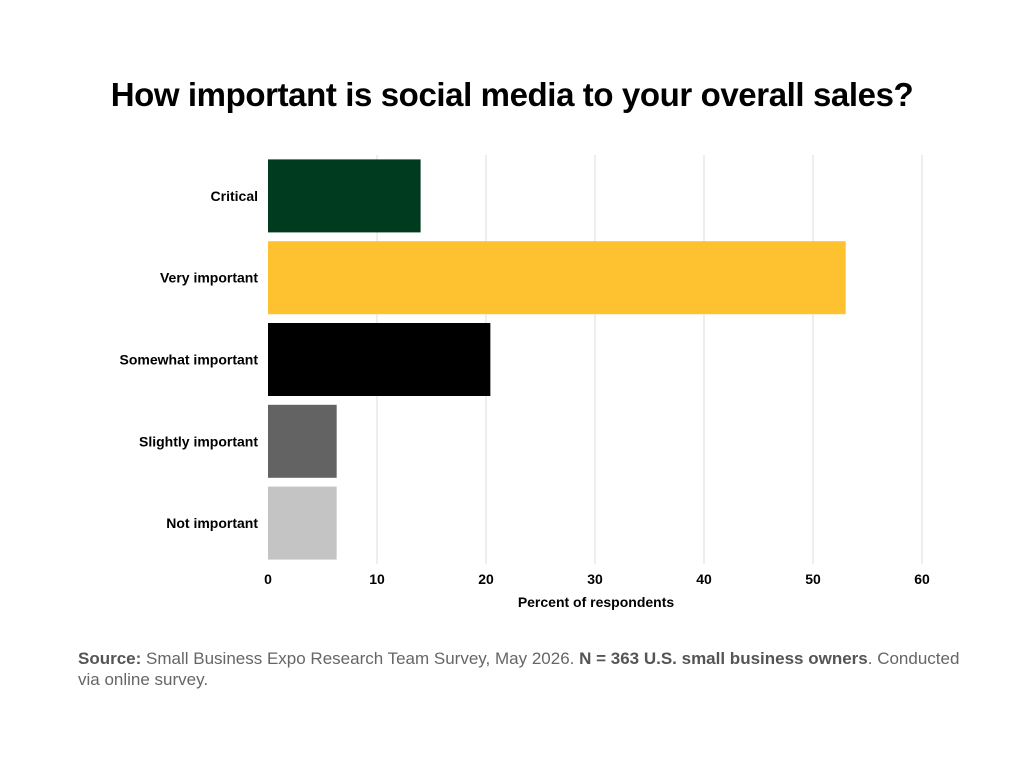 The image size is (1024, 768). Describe the element at coordinates (596, 602) in the screenshot. I see `x-axis-label: Percent of respondents` at that location.